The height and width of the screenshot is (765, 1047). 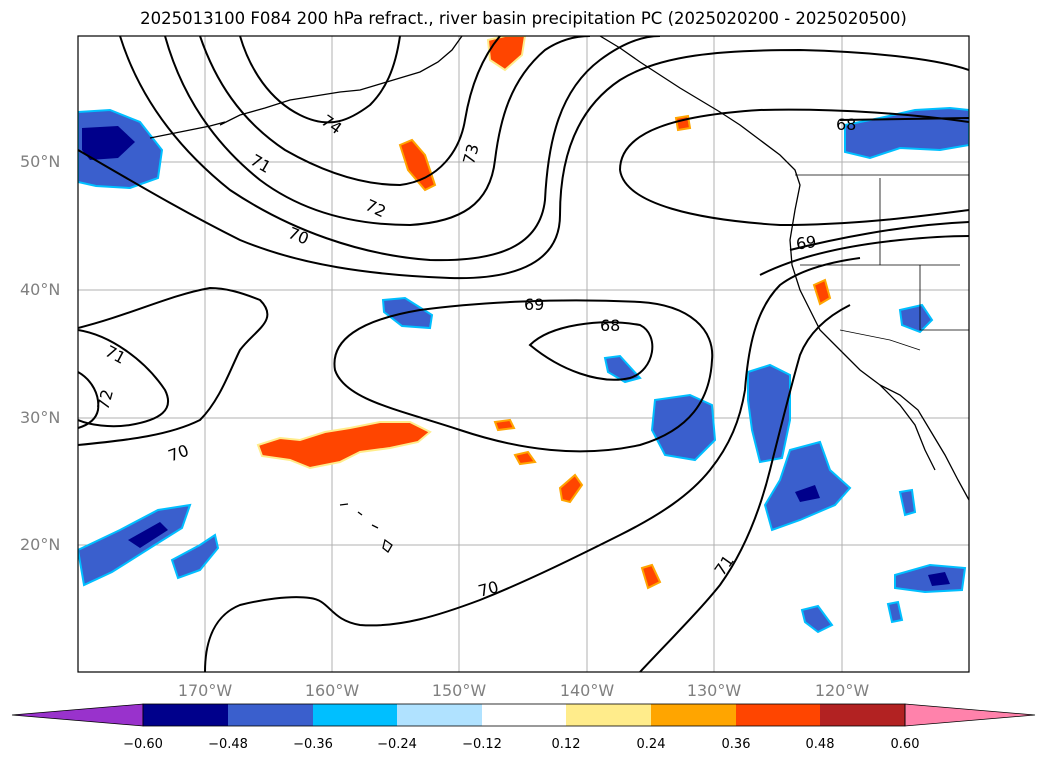 I want to click on colorbar-extend-low, so click(x=77, y=715).